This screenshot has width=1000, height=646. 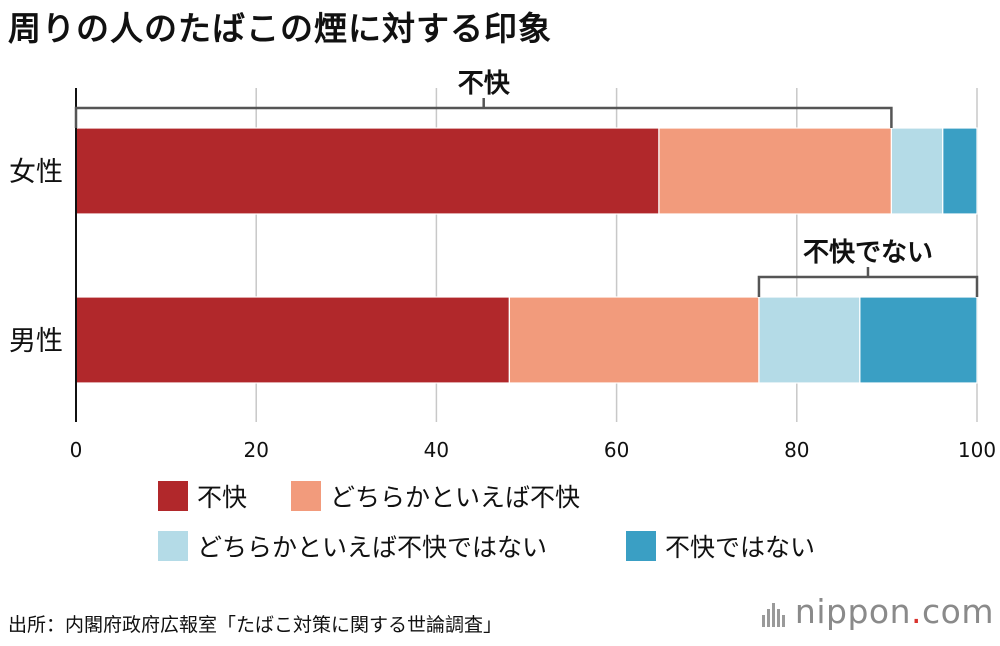 I want to click on tick-label: 40, so click(x=436, y=450).